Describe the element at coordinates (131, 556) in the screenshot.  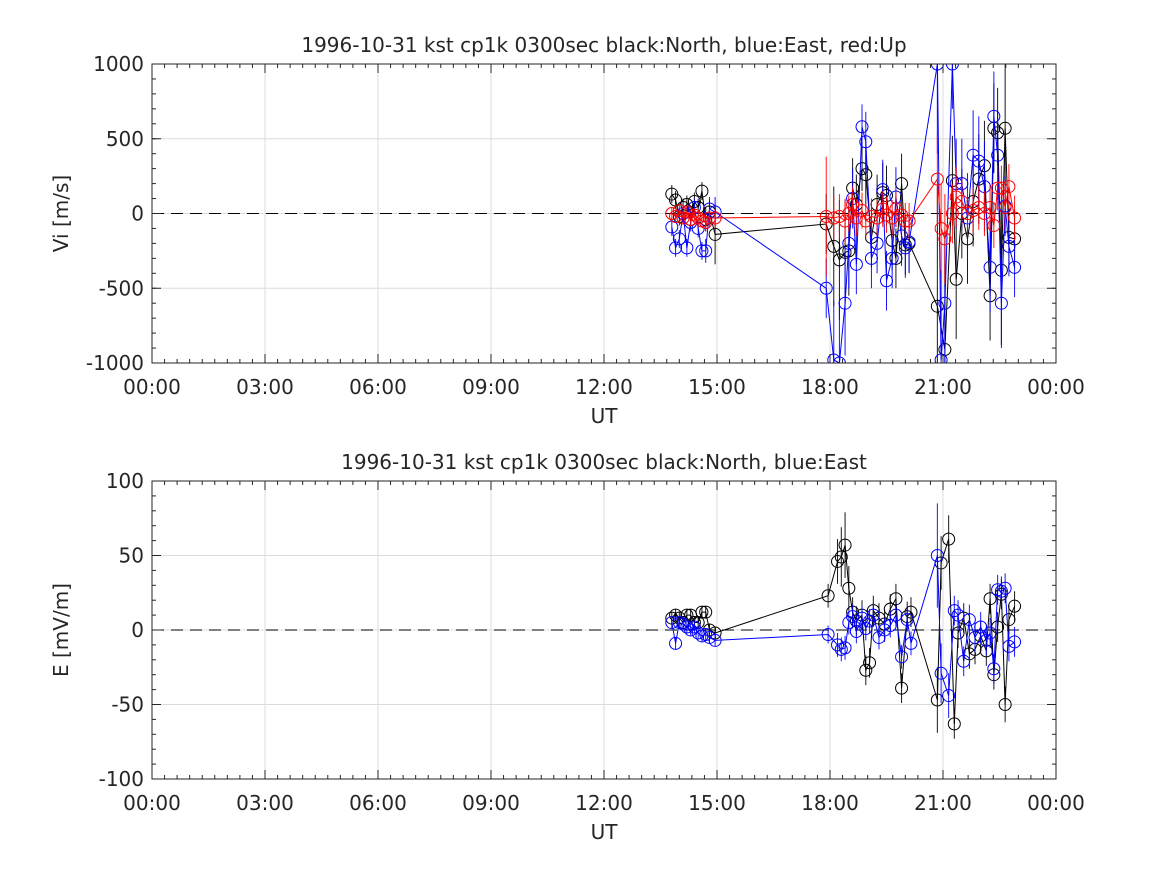
I see `y-tick-label: 50` at that location.